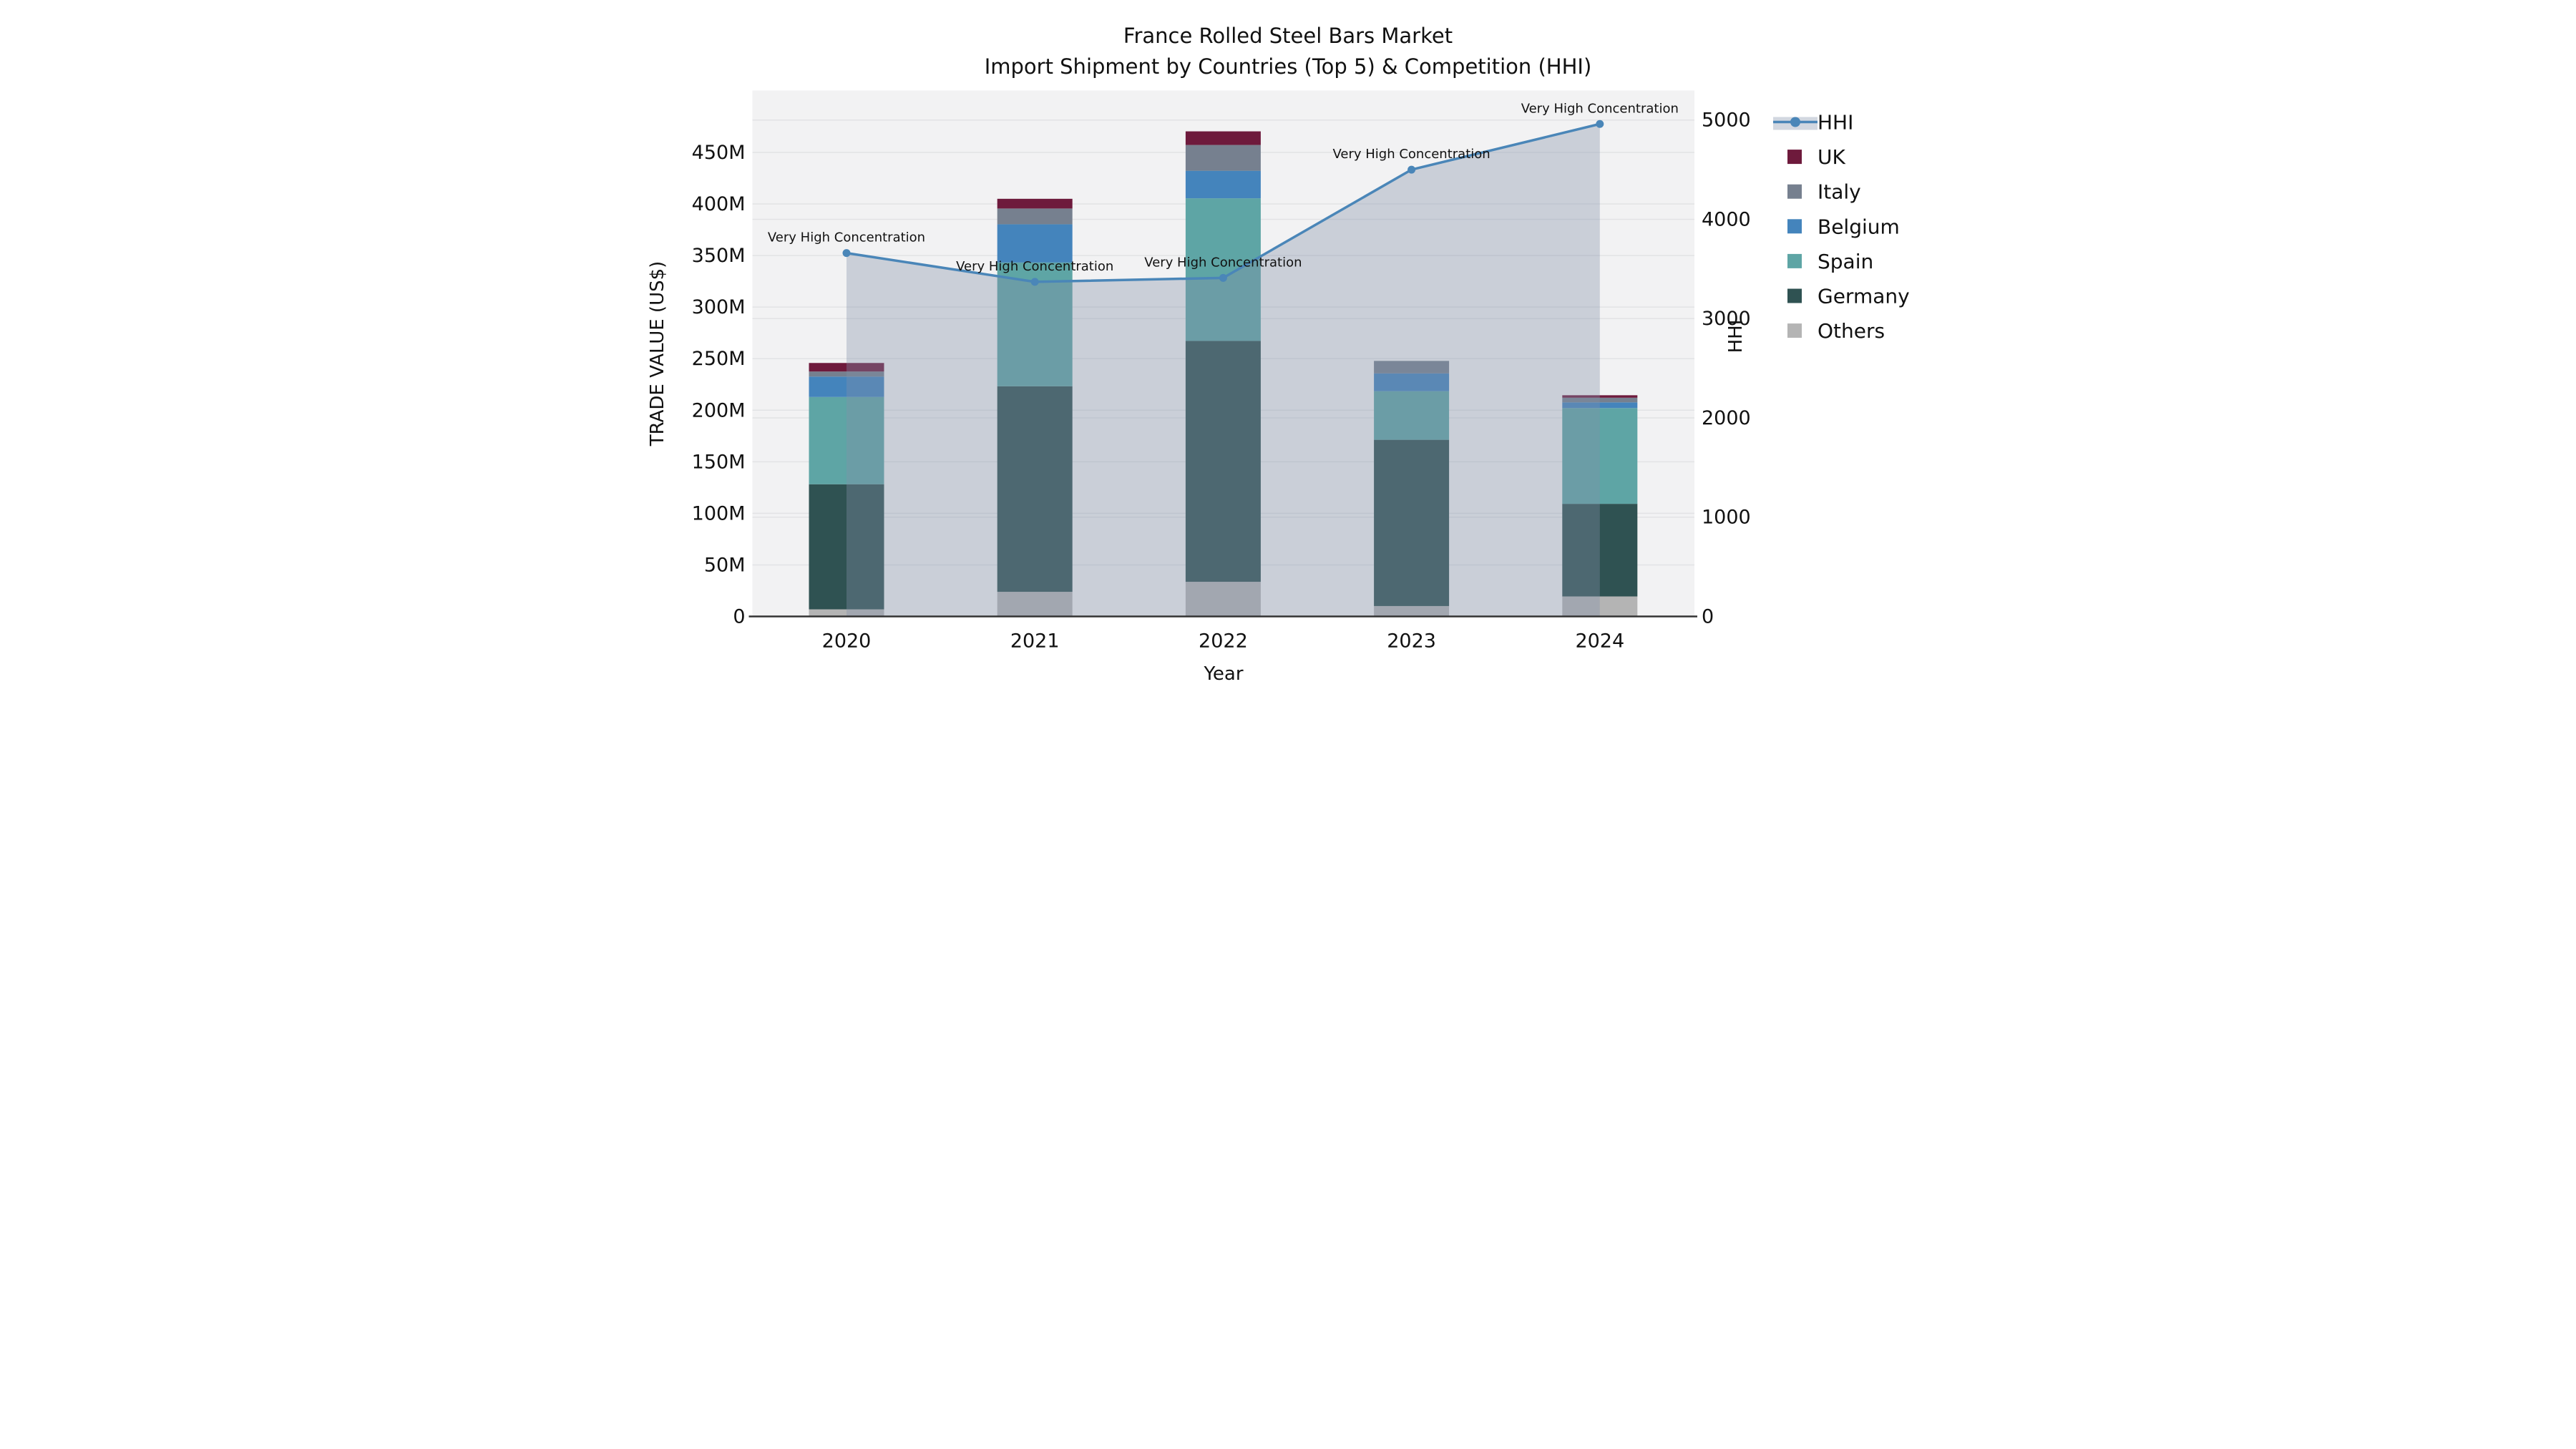 Image resolution: width=2576 pixels, height=1449 pixels. I want to click on legend-item-germany: Germany, so click(1848, 296).